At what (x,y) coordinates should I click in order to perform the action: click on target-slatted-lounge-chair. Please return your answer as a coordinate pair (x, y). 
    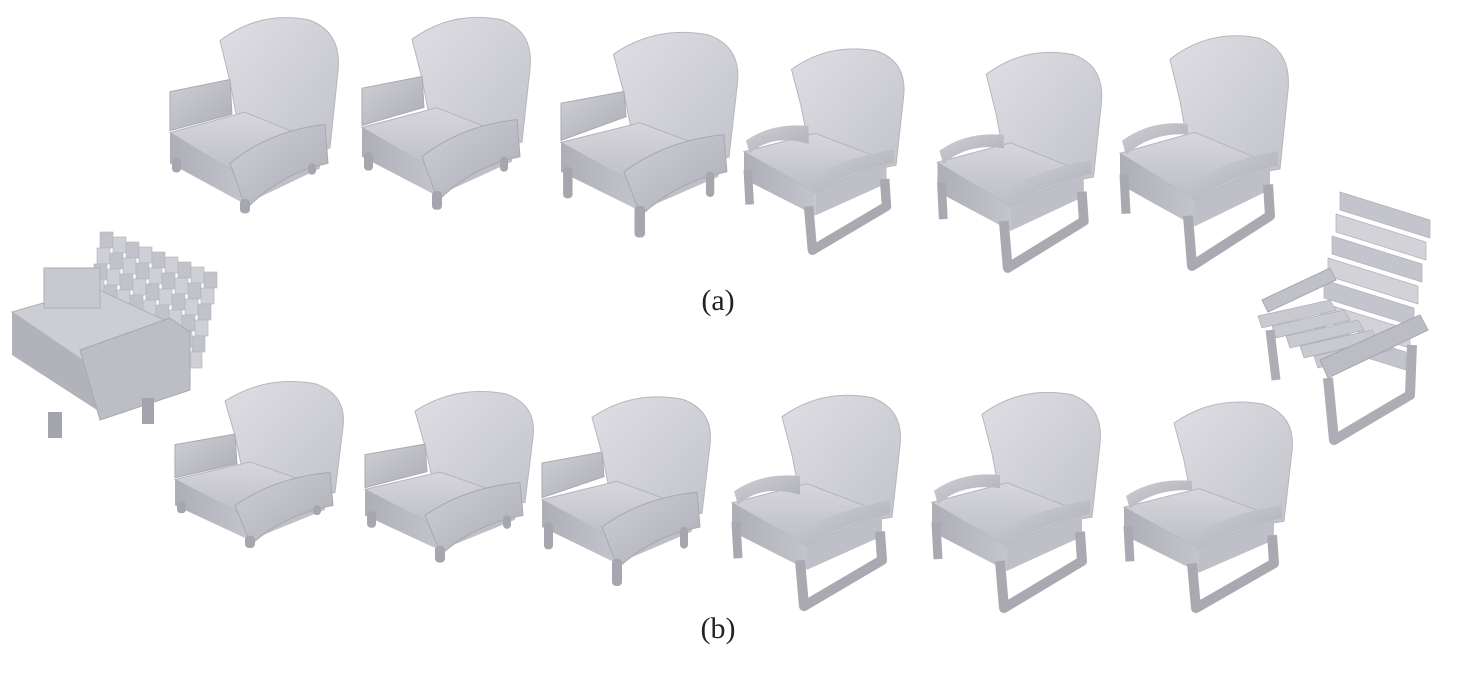
    Looking at the image, I should click on (1344, 318).